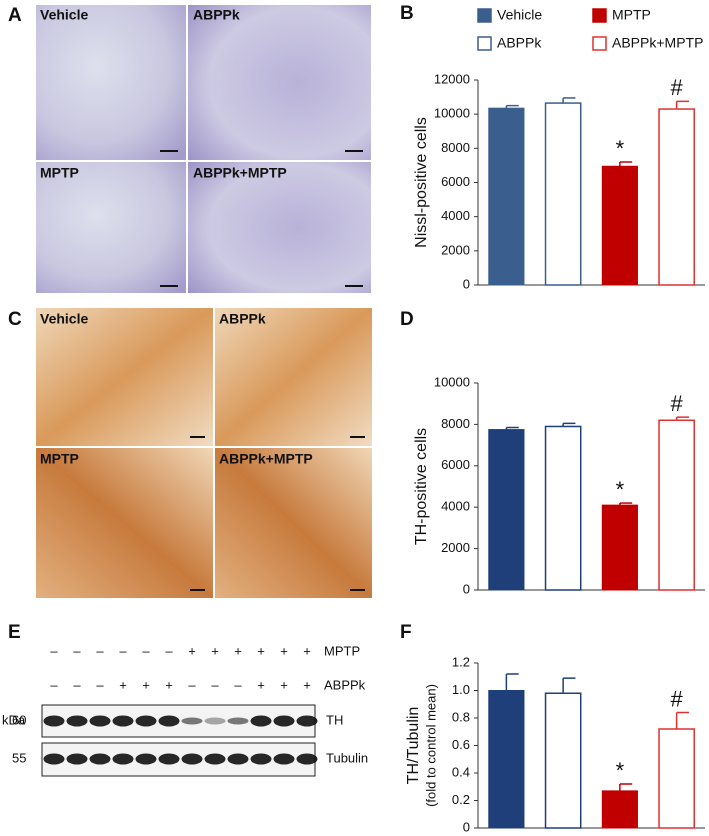 This screenshot has width=709, height=836. Describe the element at coordinates (461, 799) in the screenshot. I see `y-tick-label: 0.2` at that location.